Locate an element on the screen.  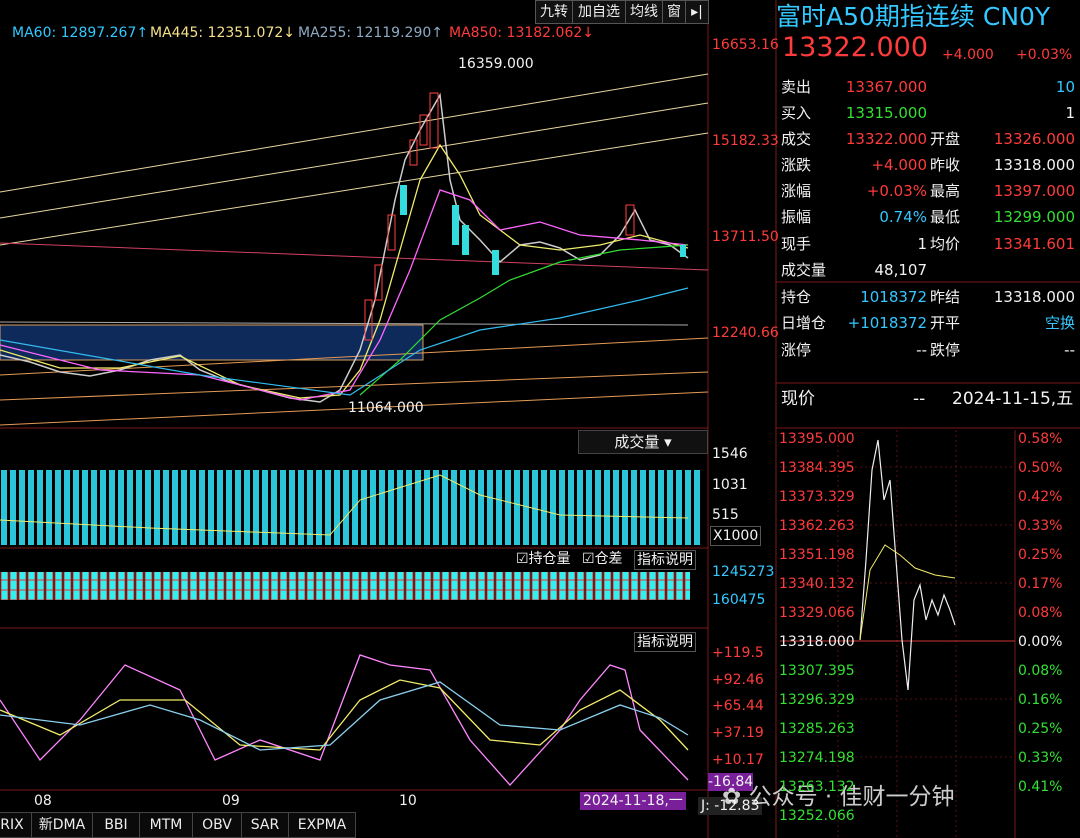
watermark-text: 公众号 · 佳财一分钟 is located at coordinates (851, 797).